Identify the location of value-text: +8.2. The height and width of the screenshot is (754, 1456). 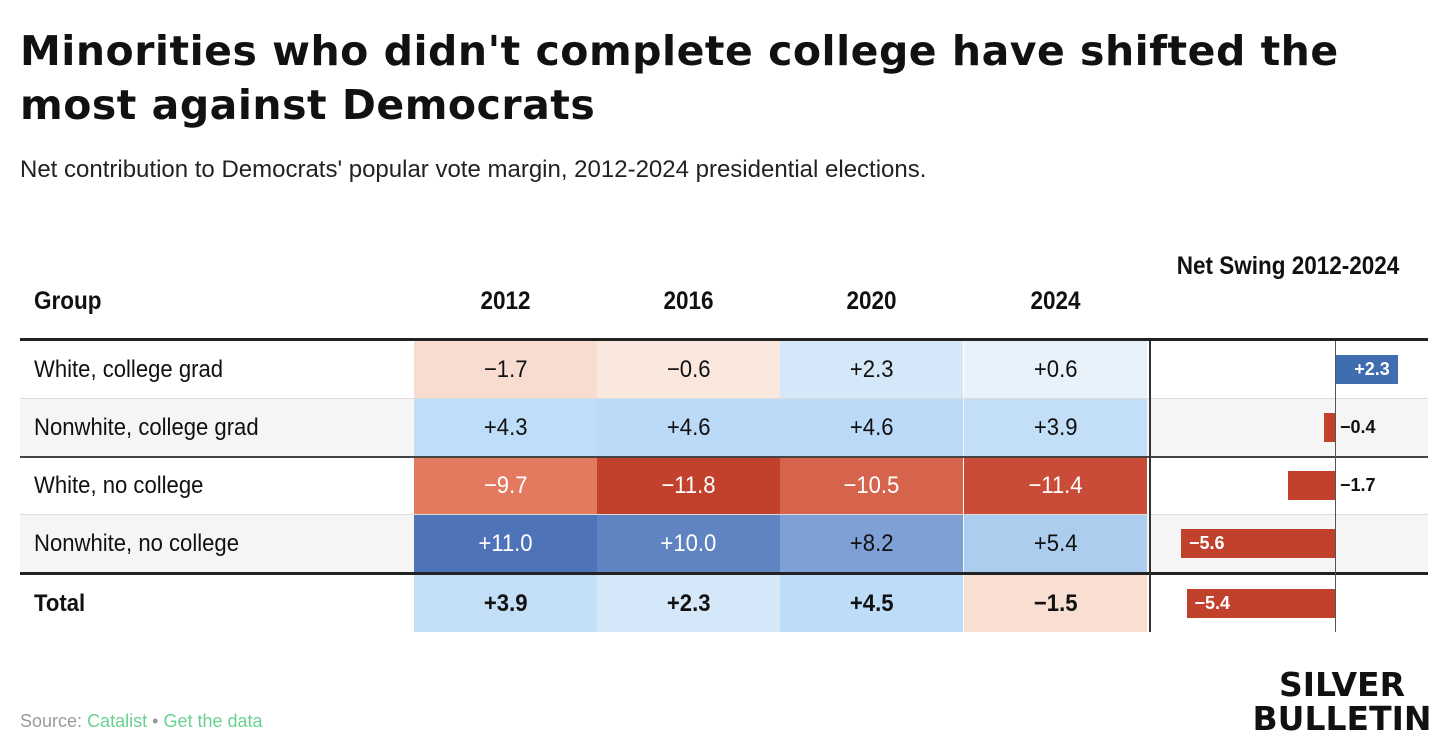
(871, 543).